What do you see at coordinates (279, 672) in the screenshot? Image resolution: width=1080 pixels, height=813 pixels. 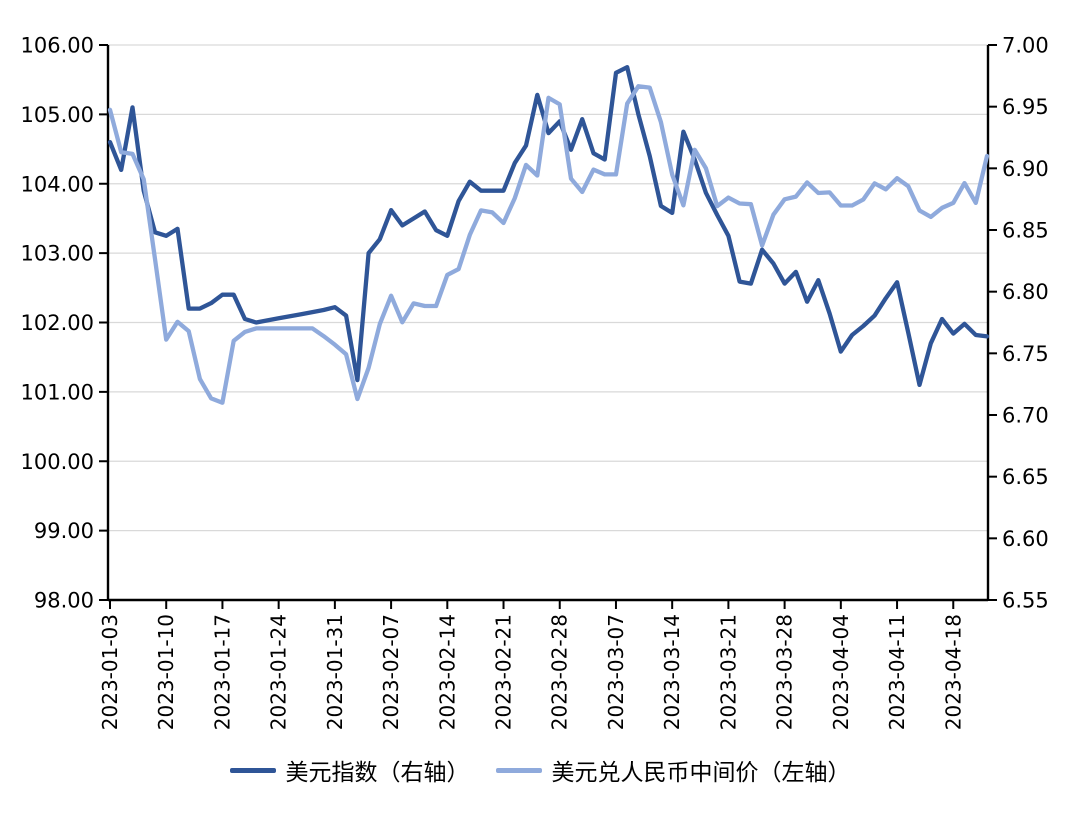 I see `x-axis-label: 2023-01-24` at bounding box center [279, 672].